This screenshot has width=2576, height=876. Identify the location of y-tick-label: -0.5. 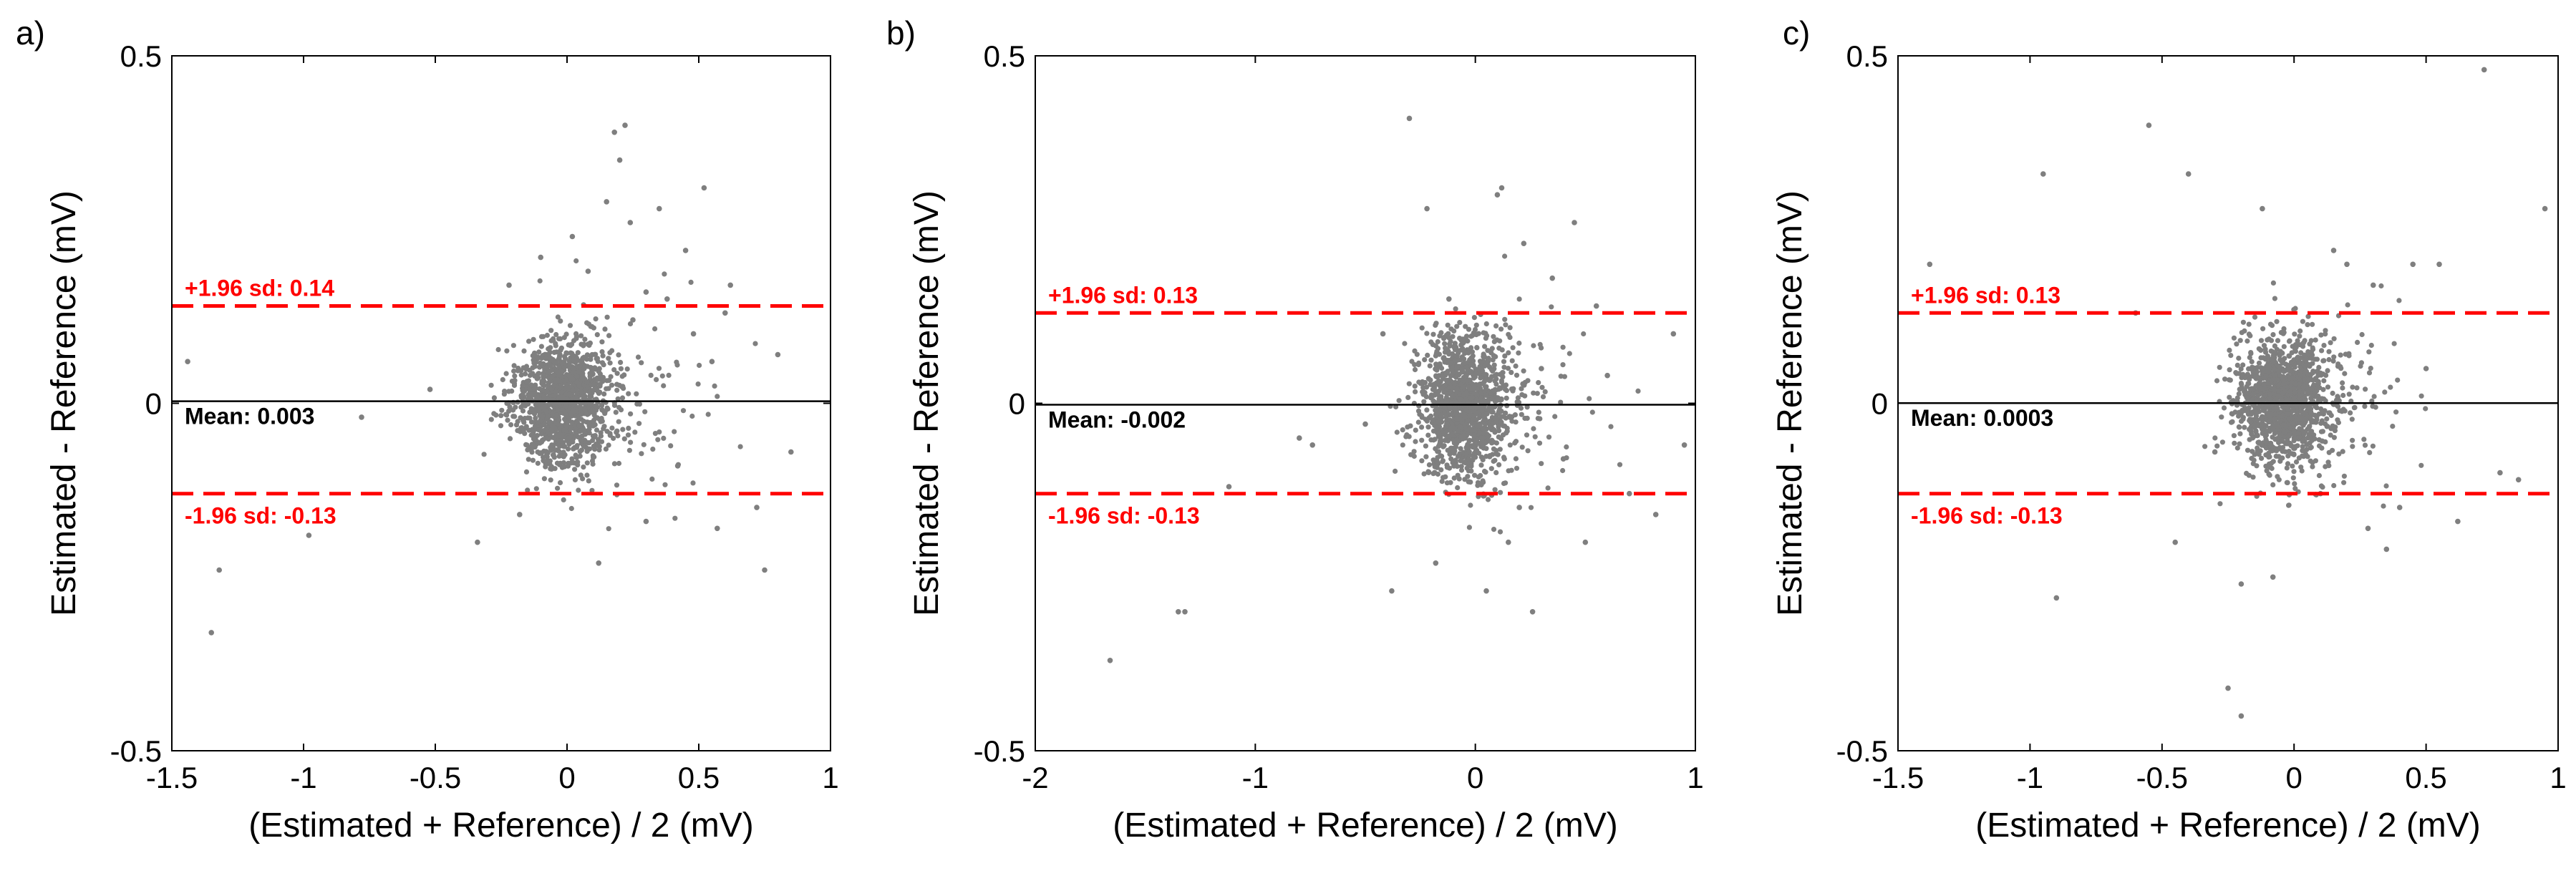
(999, 751).